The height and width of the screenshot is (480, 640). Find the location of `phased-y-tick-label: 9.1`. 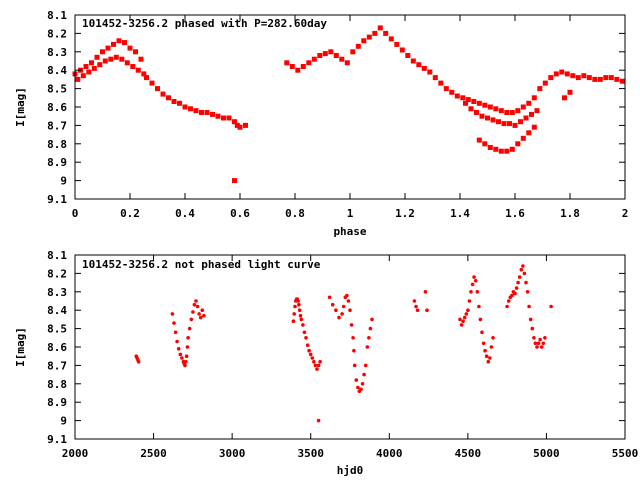

phased-y-tick-label: 9.1 is located at coordinates (57, 199).